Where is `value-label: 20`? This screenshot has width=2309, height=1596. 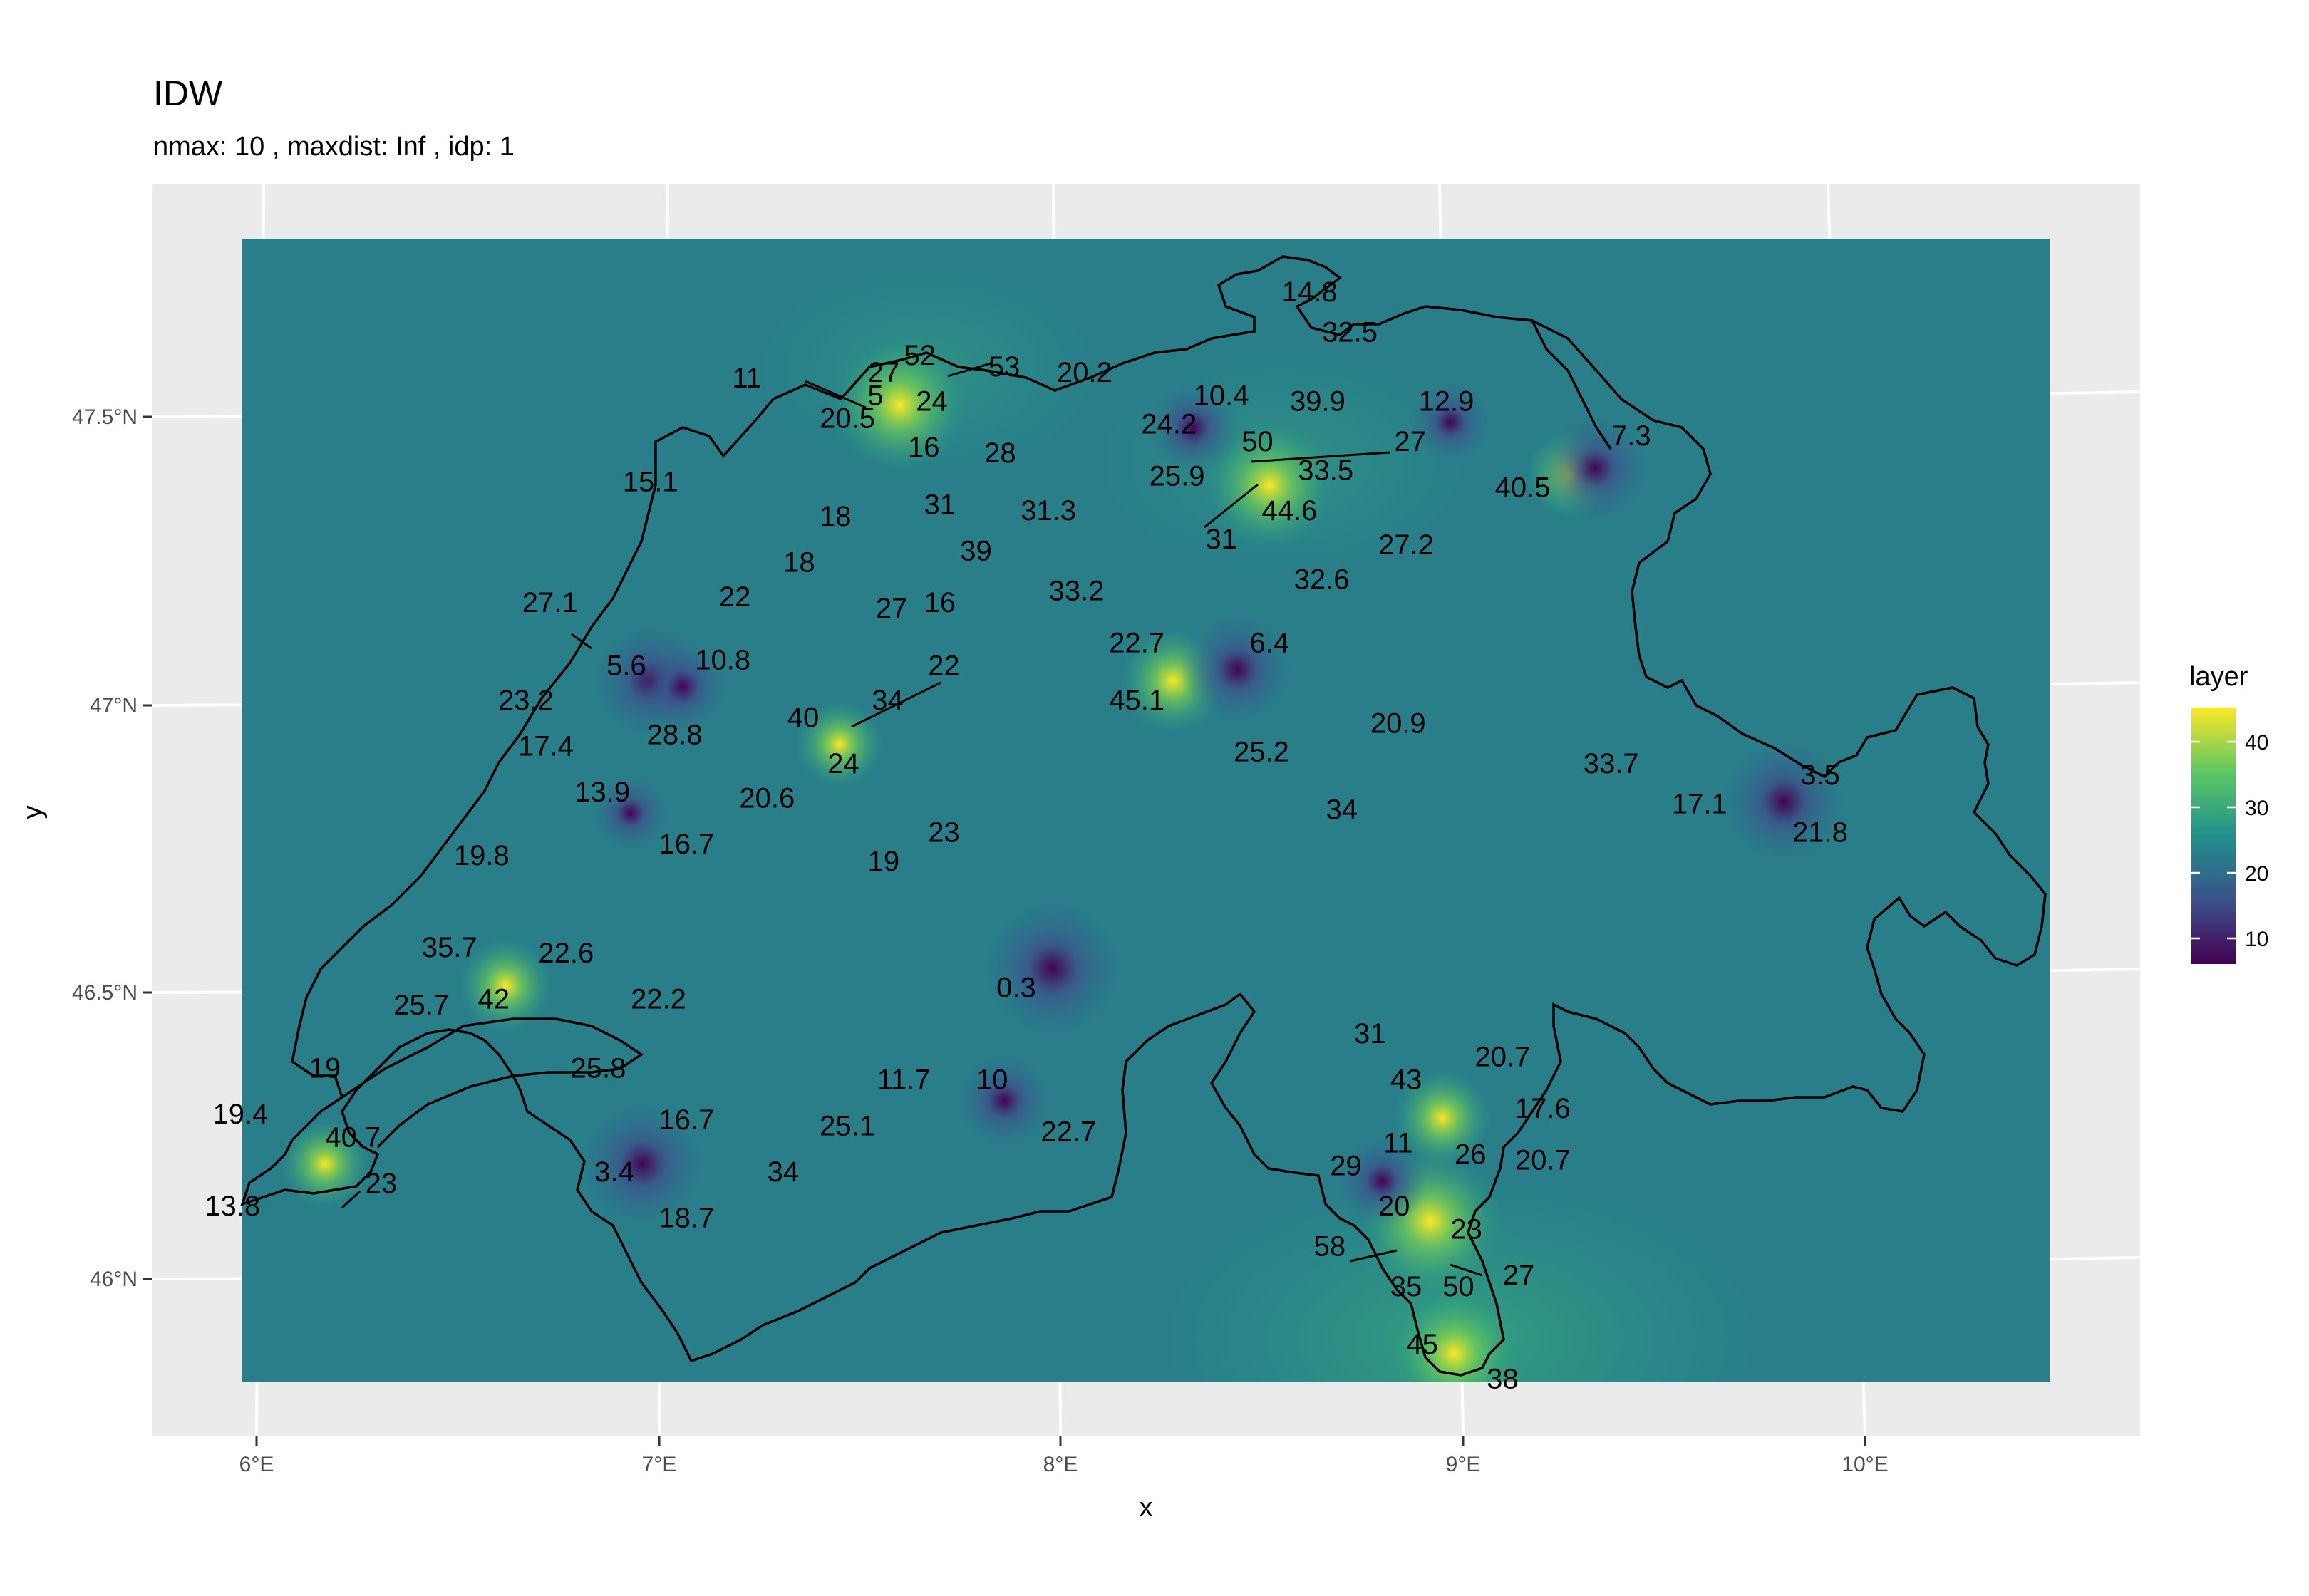 value-label: 20 is located at coordinates (1394, 1206).